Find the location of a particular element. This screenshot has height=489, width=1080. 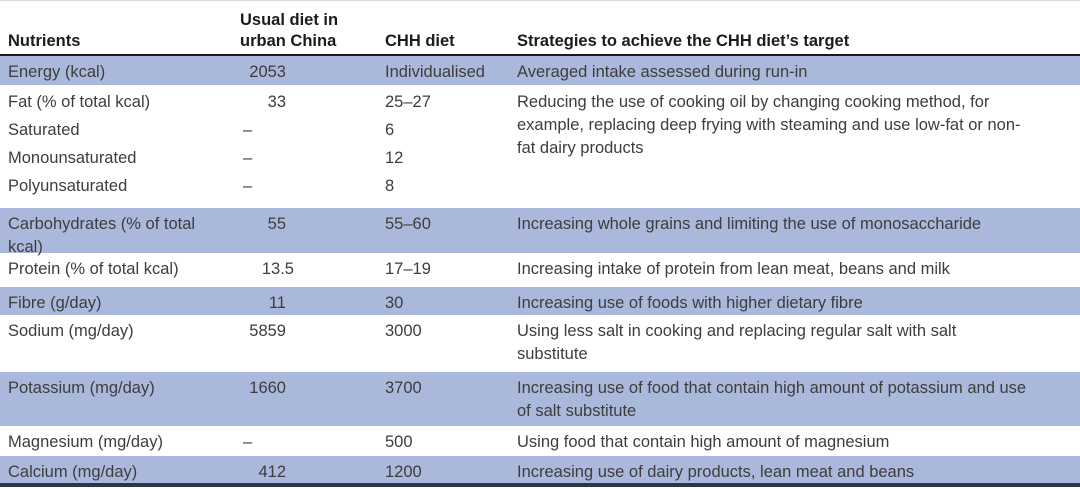

strategy-cell: Averaged intake assessed during run-in is located at coordinates (662, 72).